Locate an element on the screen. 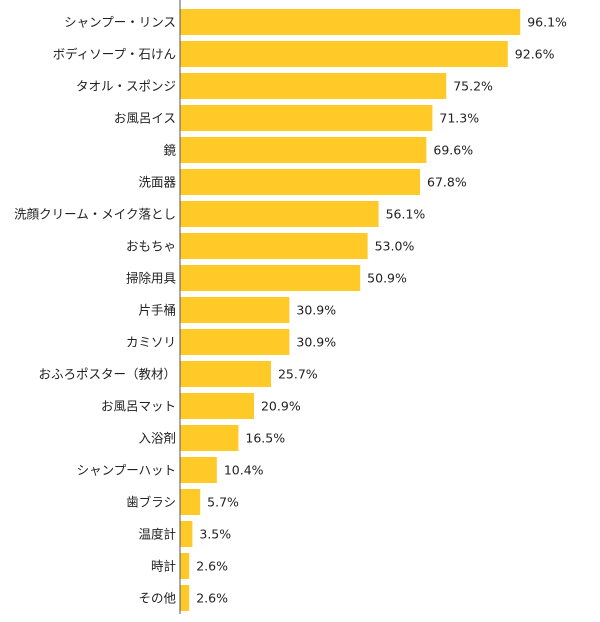  category-label: 洗面器 is located at coordinates (157, 182).